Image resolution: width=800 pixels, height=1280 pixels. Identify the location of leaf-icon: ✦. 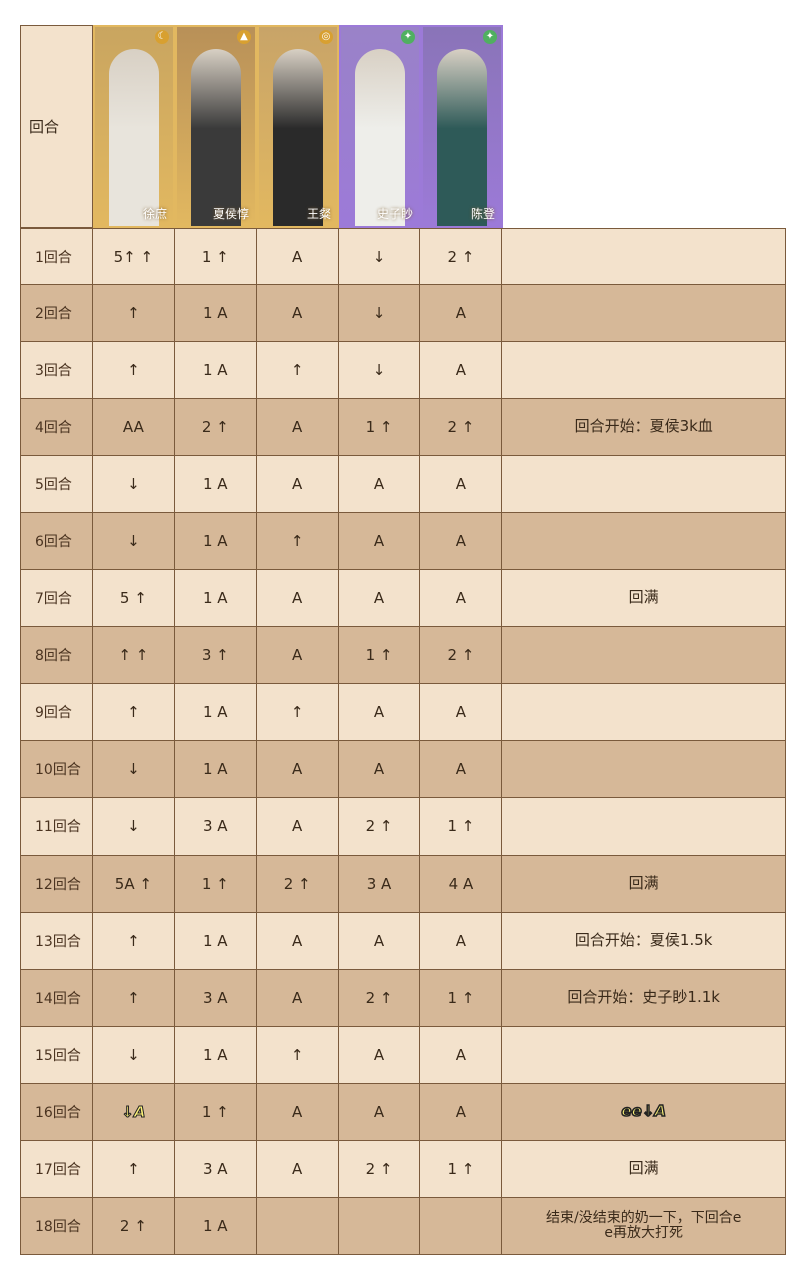
(408, 37).